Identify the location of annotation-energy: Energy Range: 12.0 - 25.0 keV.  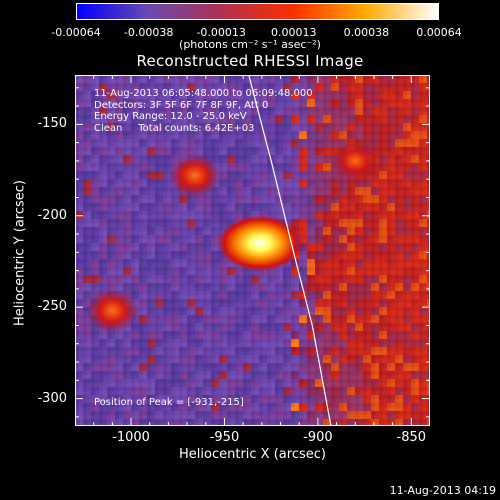
(170, 117).